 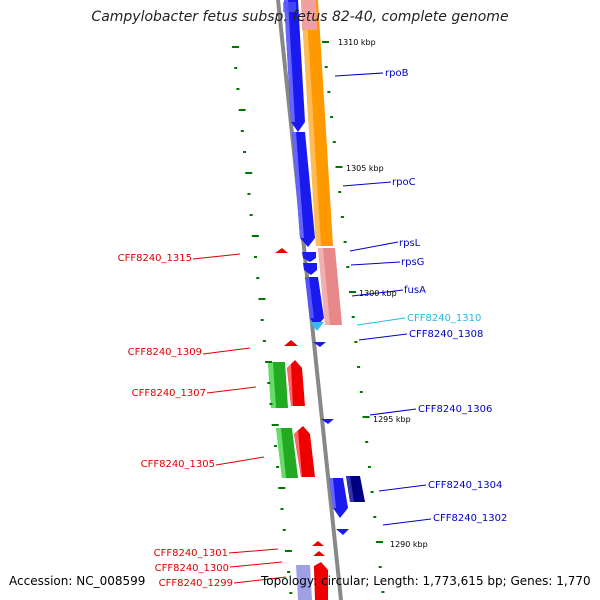 What do you see at coordinates (410, 243) in the screenshot?
I see `gene-label-rpsL: rpsL` at bounding box center [410, 243].